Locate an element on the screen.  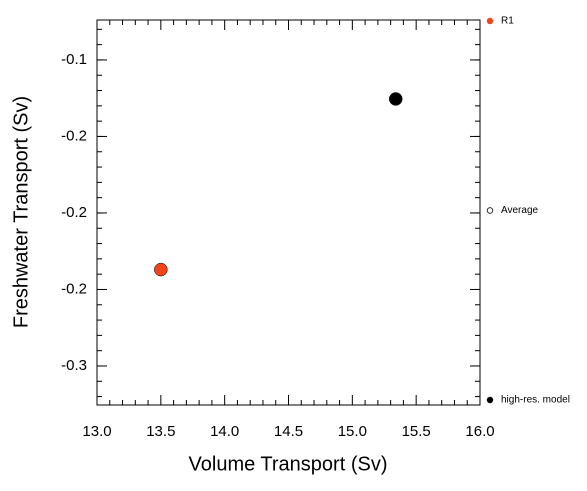
y-axis-title: Freshwater Transport (Sv) is located at coordinates (21, 212).